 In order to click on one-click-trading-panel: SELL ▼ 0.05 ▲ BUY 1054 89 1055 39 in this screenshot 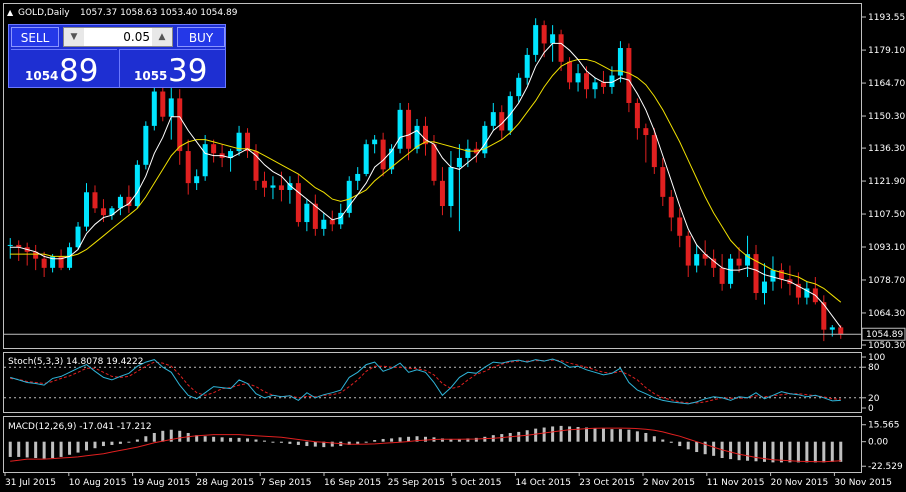, I will do `click(117, 56)`.